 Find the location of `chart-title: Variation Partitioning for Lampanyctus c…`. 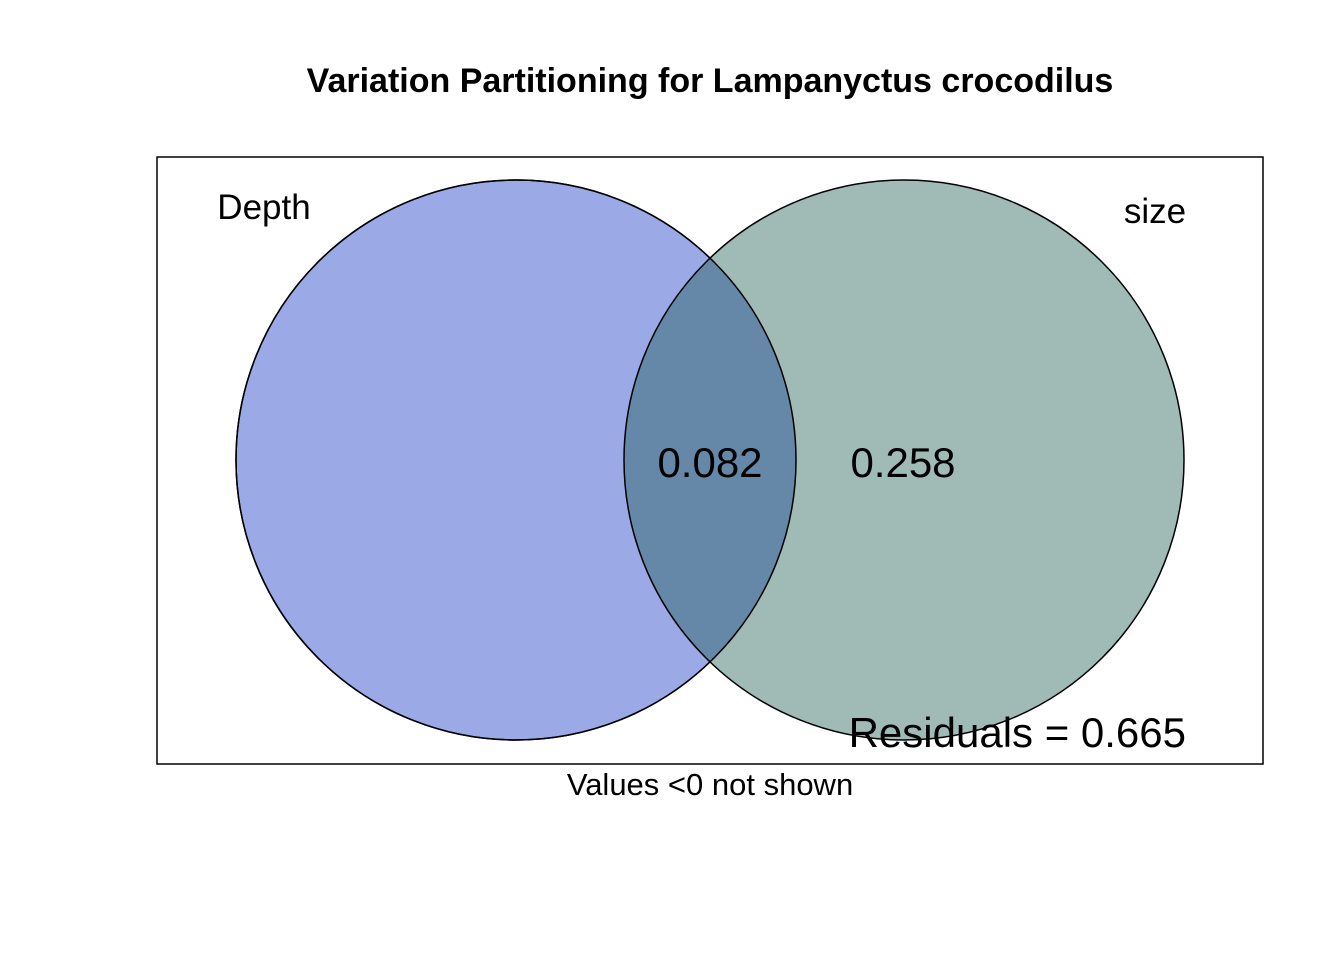

chart-title: Variation Partitioning for Lampanyctus c… is located at coordinates (710, 81).